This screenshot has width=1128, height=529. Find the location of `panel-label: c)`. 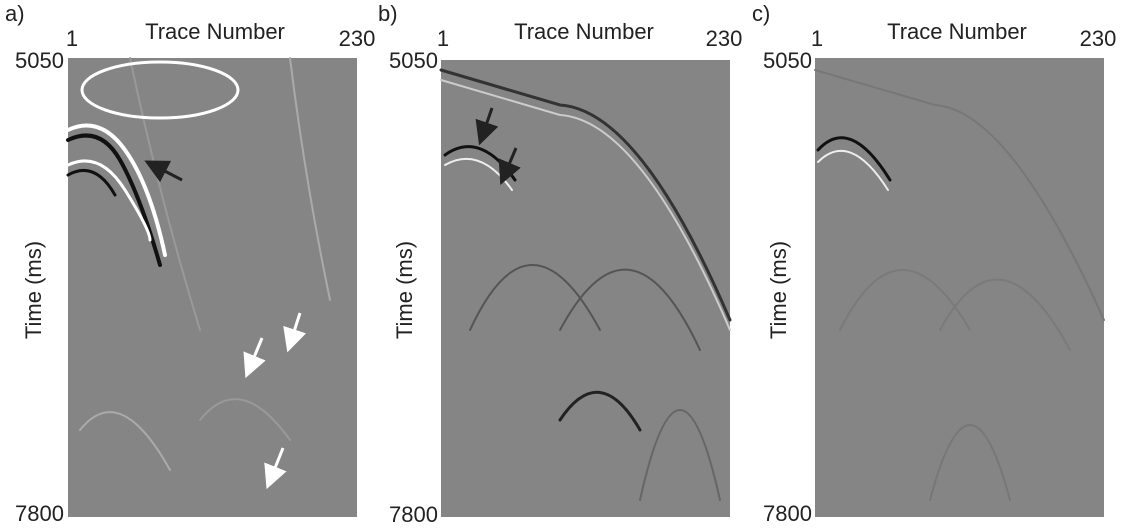

panel-label: c) is located at coordinates (761, 13).